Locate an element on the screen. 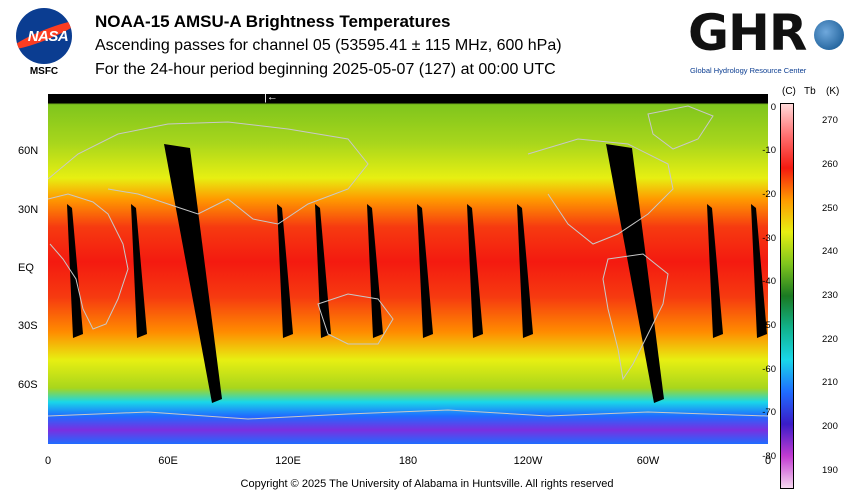 This screenshot has height=502, width=854. colorbar-celsius-tick: -50 is located at coordinates (769, 325).